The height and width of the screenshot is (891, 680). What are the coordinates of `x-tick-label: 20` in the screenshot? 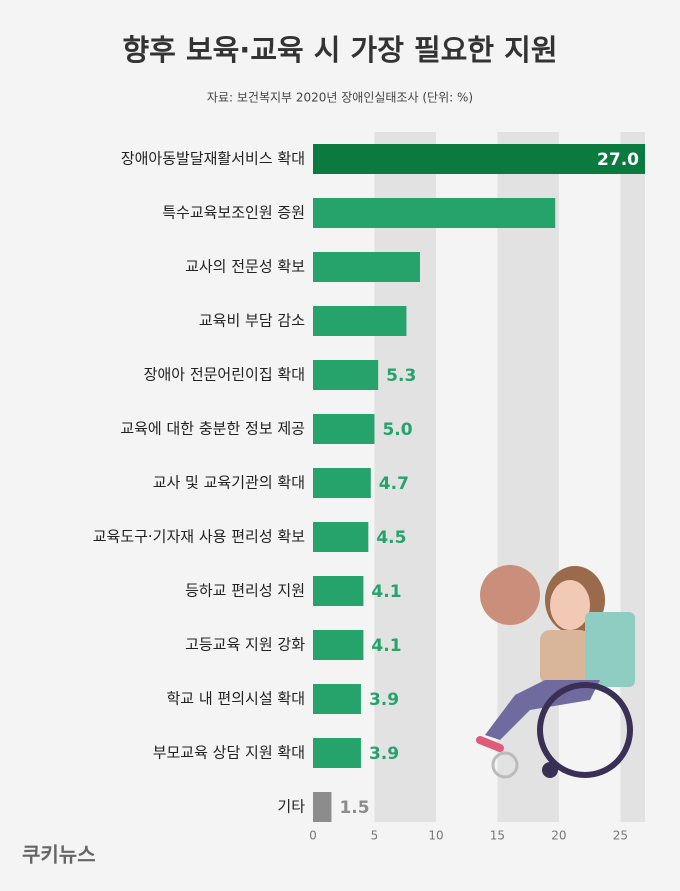 It's located at (558, 836).